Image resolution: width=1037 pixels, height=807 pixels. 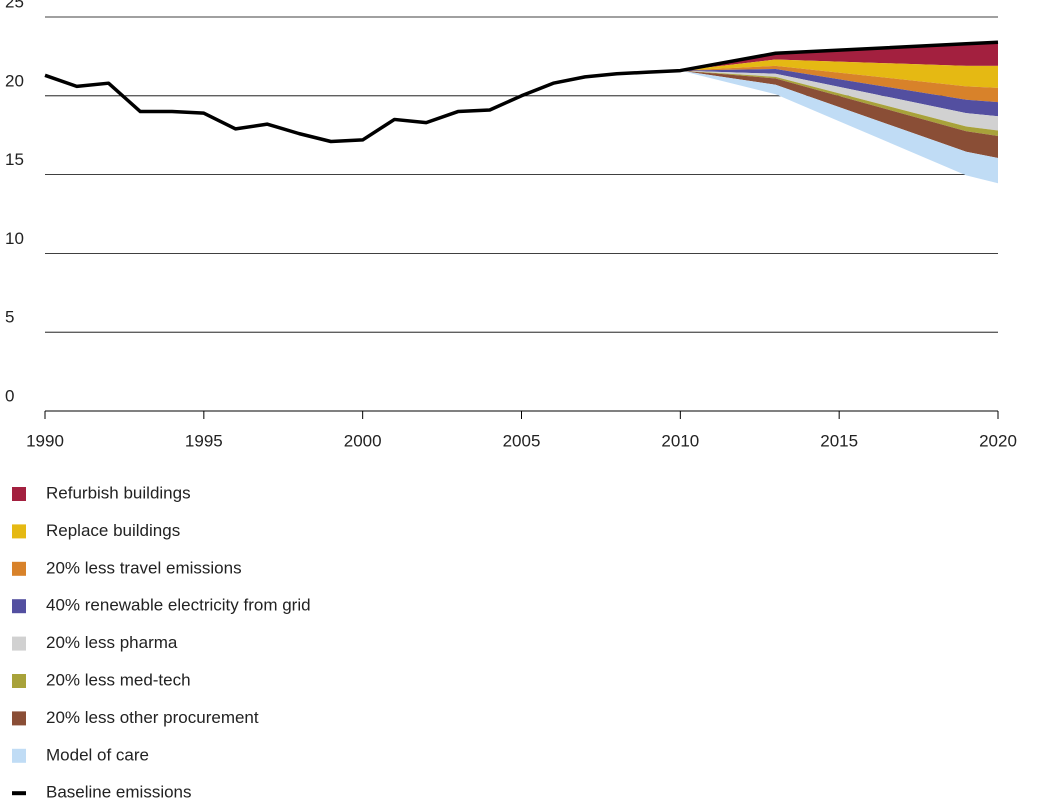 I want to click on legend-label: 20% less travel emissions, so click(x=144, y=567).